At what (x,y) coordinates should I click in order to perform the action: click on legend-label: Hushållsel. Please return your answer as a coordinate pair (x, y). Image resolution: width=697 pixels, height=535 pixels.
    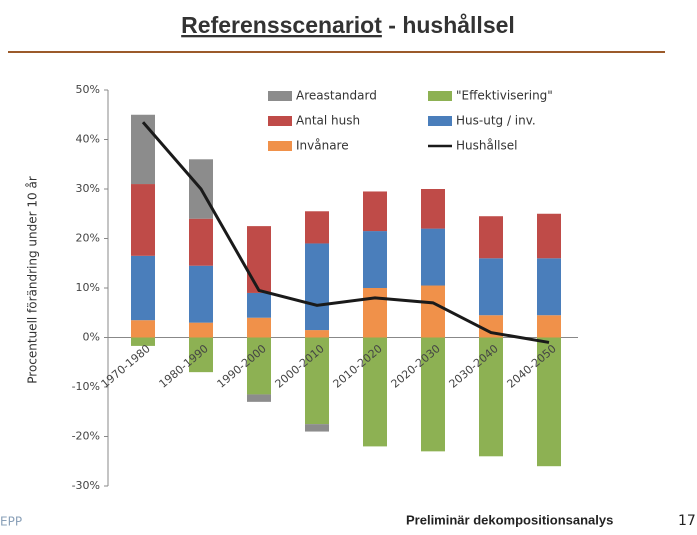
    Looking at the image, I should click on (486, 146).